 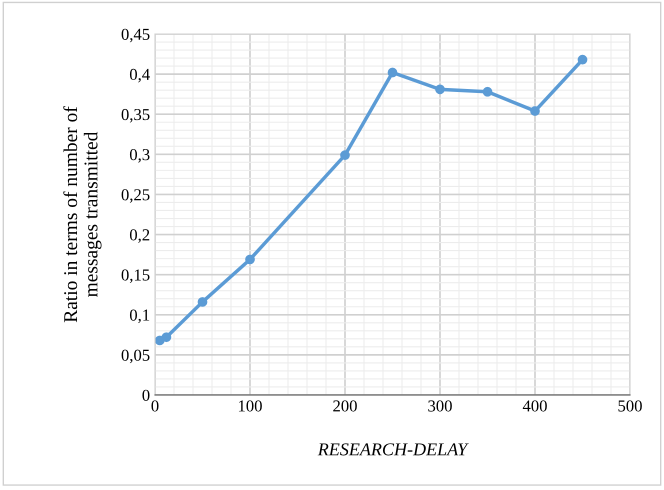 I want to click on x-tick-label: 200, so click(x=345, y=406).